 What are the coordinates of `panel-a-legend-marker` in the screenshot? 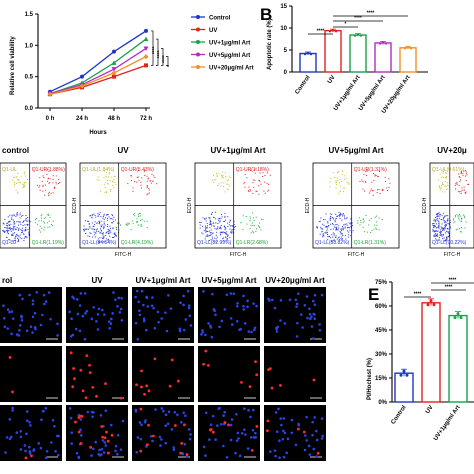 It's located at (198, 29).